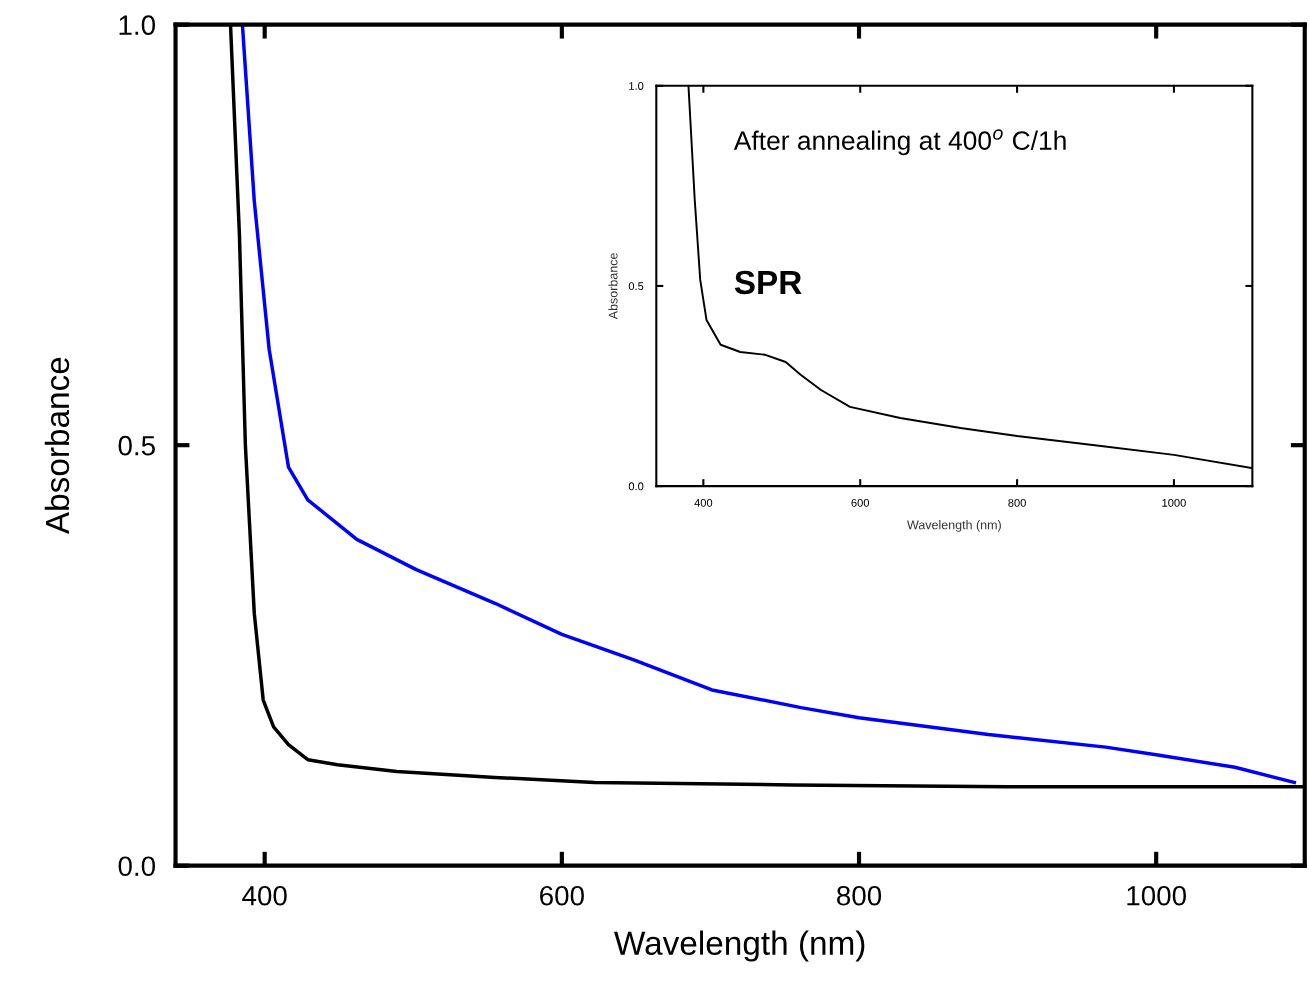 This screenshot has height=986, width=1310. Describe the element at coordinates (899, 142) in the screenshot. I see `annotation: After annealing at 400$^{o}$ C/1h` at that location.